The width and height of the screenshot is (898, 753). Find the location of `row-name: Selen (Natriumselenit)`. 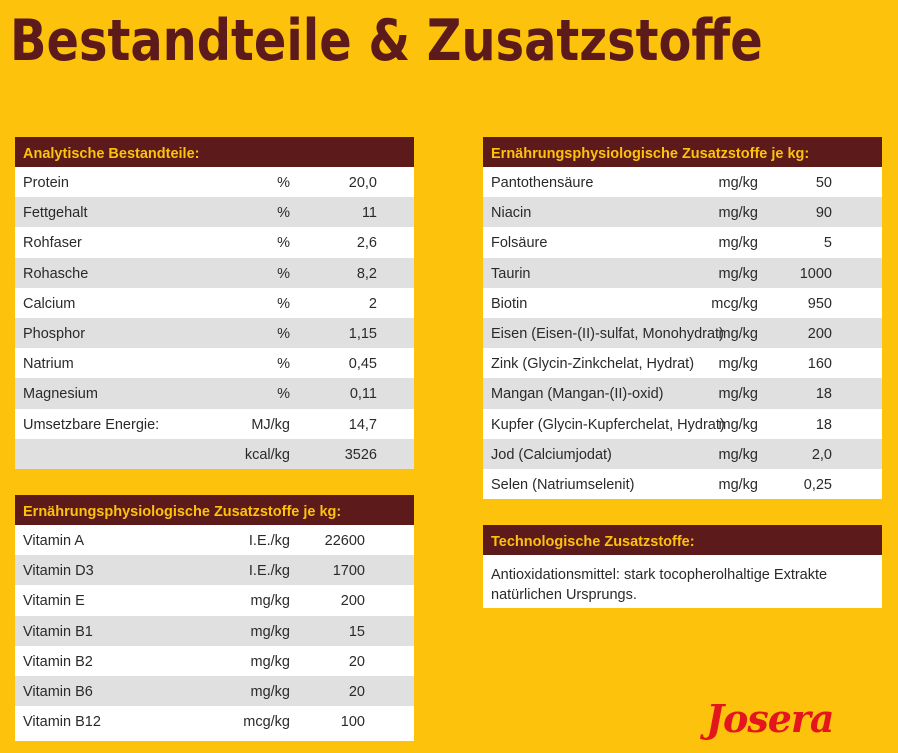

row-name: Selen (Natriumselenit) is located at coordinates (563, 484).